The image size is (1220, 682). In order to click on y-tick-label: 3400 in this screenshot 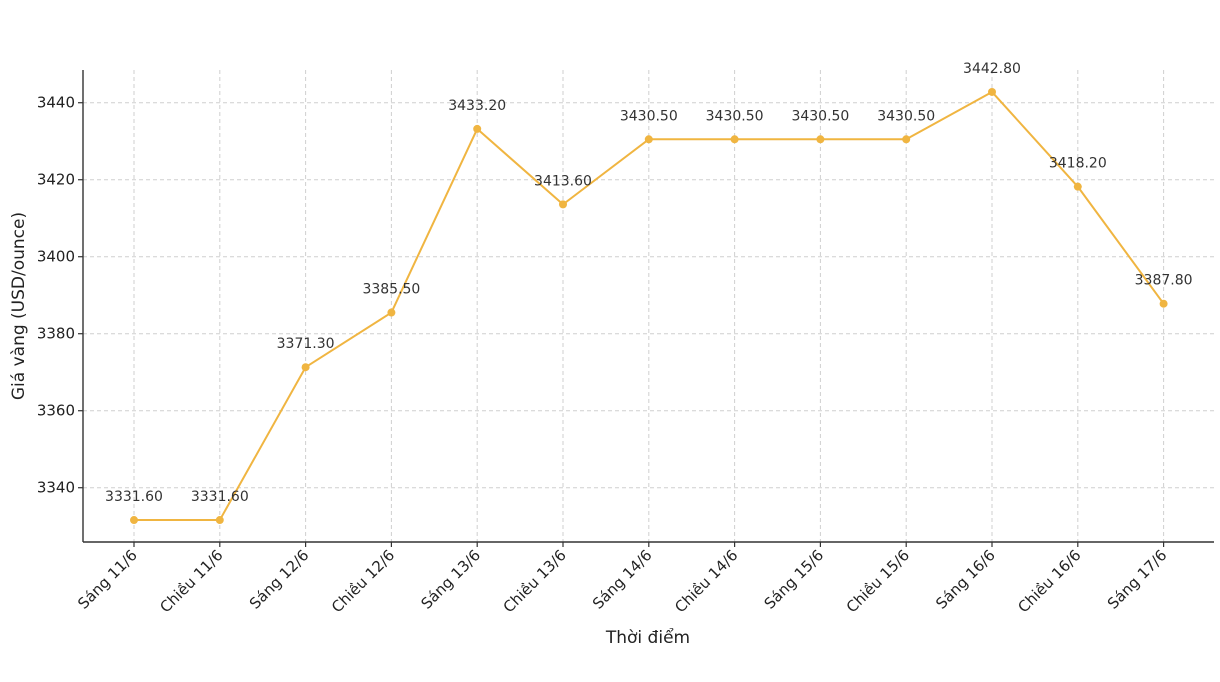, I will do `click(56, 257)`.